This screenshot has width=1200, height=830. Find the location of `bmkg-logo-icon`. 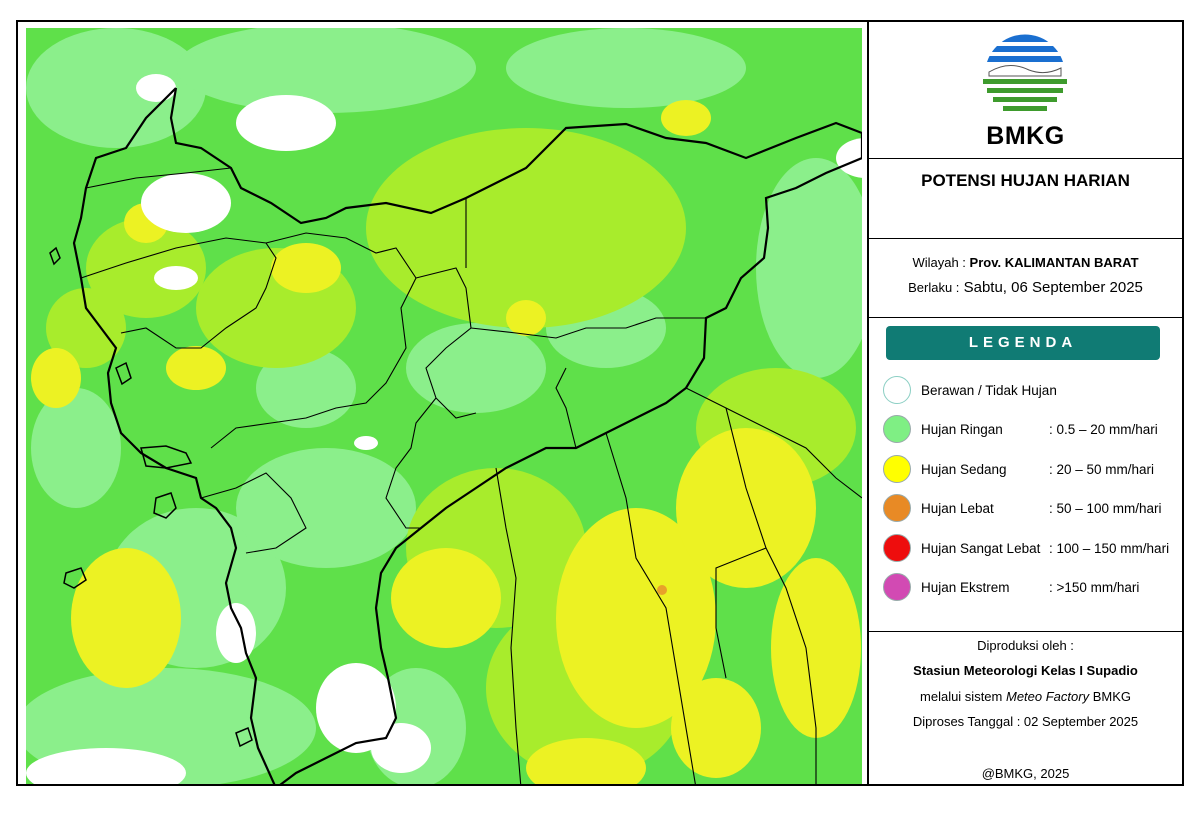

bmkg-logo-icon is located at coordinates (1025, 72).